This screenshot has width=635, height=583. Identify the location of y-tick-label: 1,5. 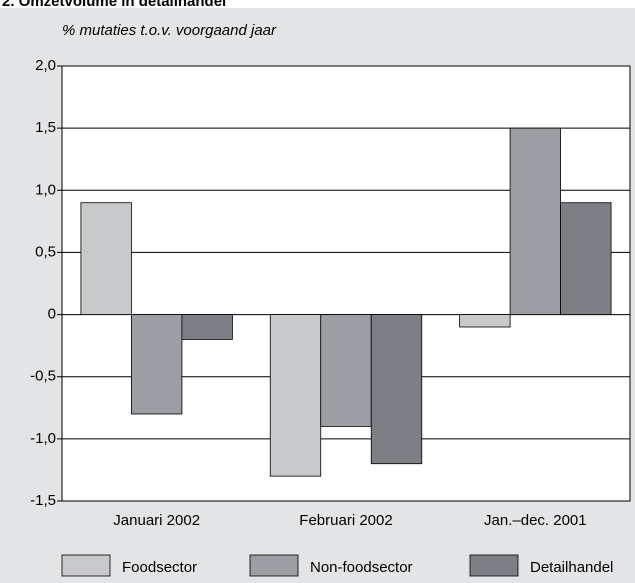
(45, 127).